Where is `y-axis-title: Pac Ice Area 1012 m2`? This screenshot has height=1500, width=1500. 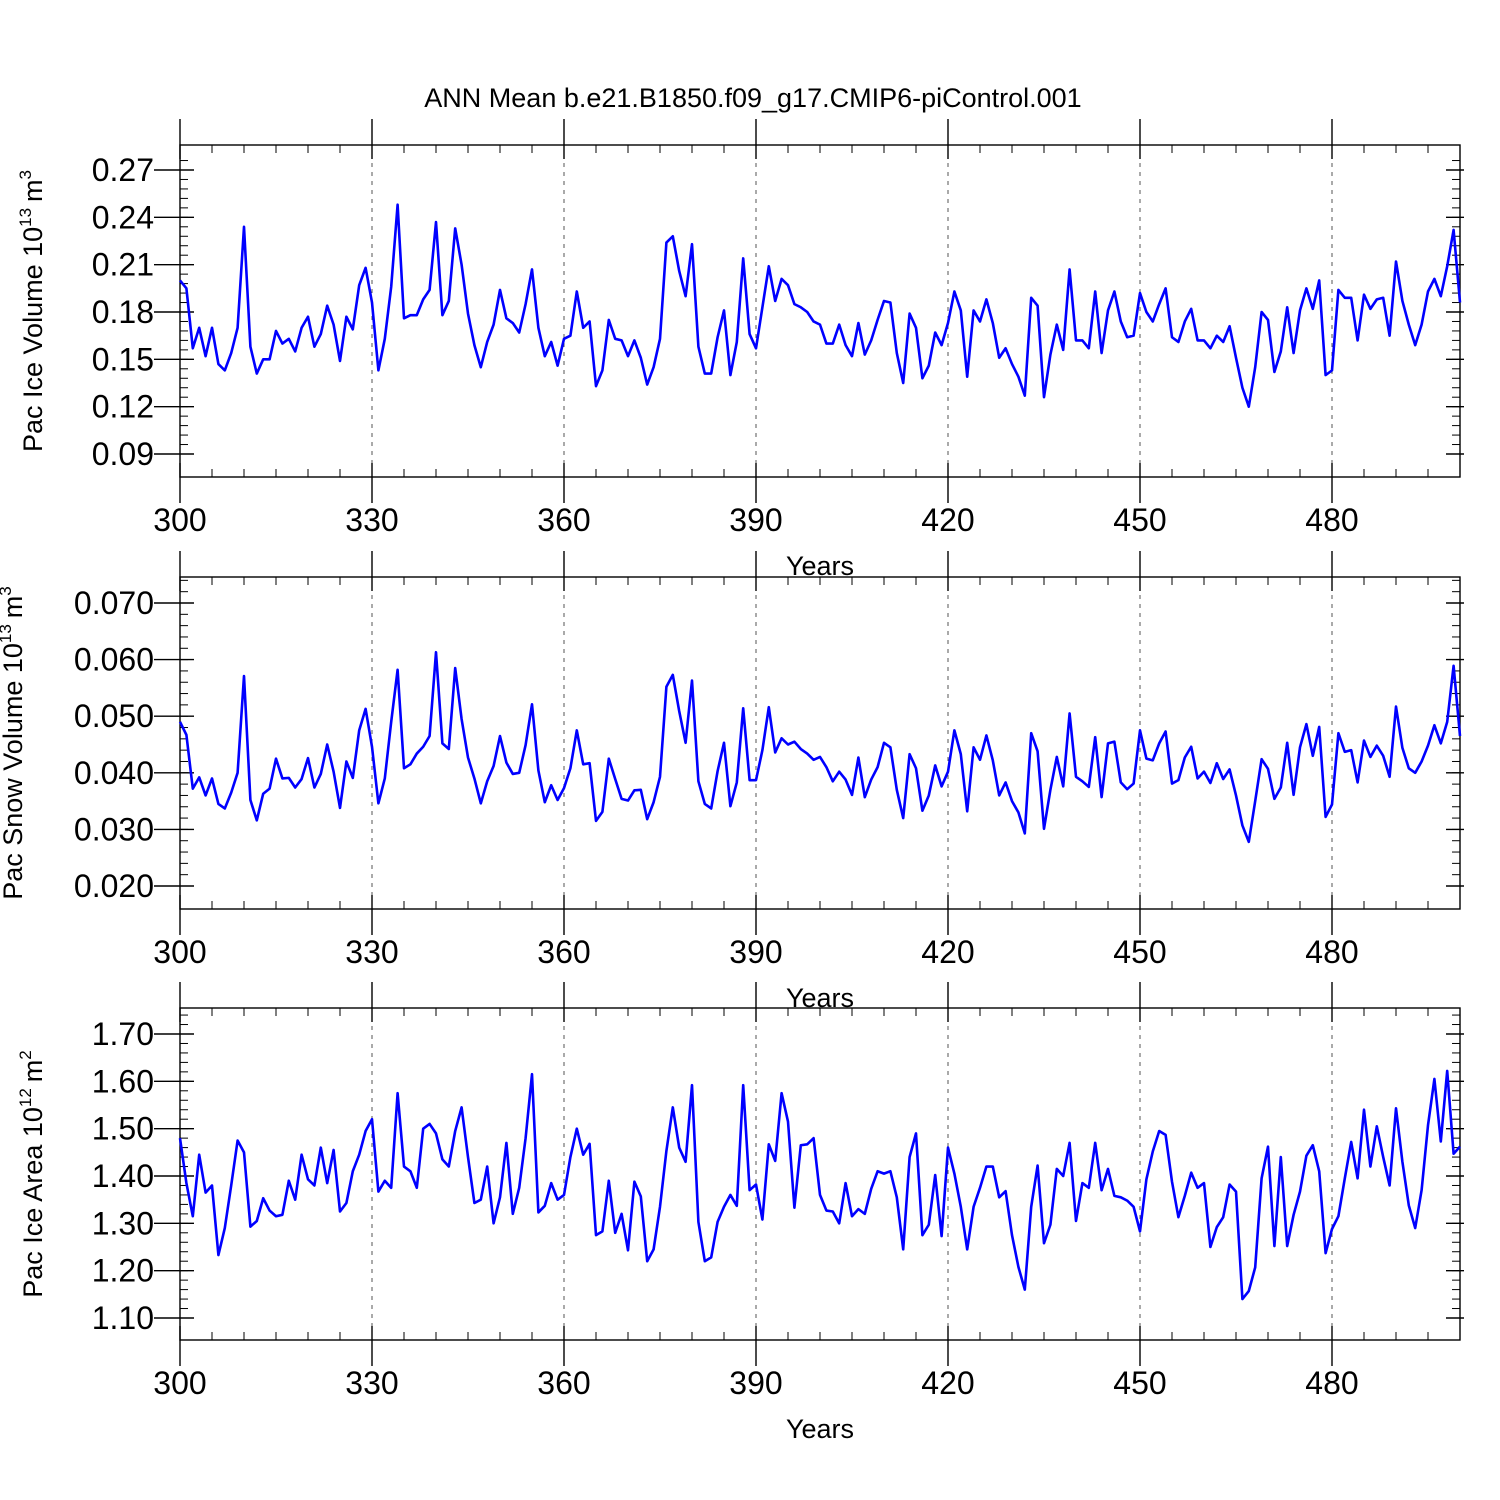
y-axis-title: Pac Ice Area 1012 m2 is located at coordinates (32, 1174).